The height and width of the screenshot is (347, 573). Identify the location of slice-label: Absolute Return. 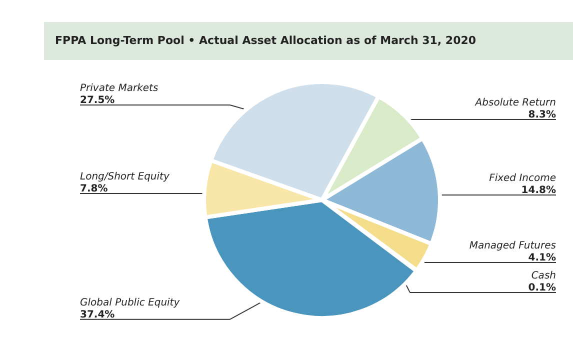
(515, 103).